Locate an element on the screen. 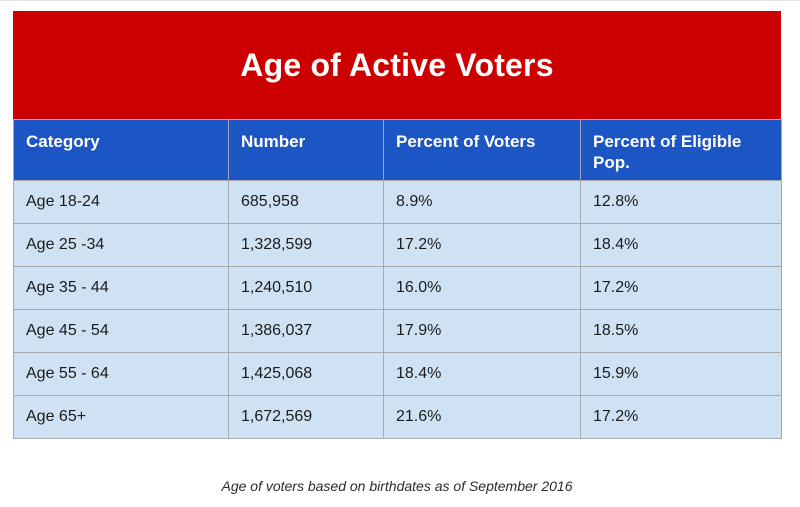  cell-category: Age 25 -34 is located at coordinates (121, 245).